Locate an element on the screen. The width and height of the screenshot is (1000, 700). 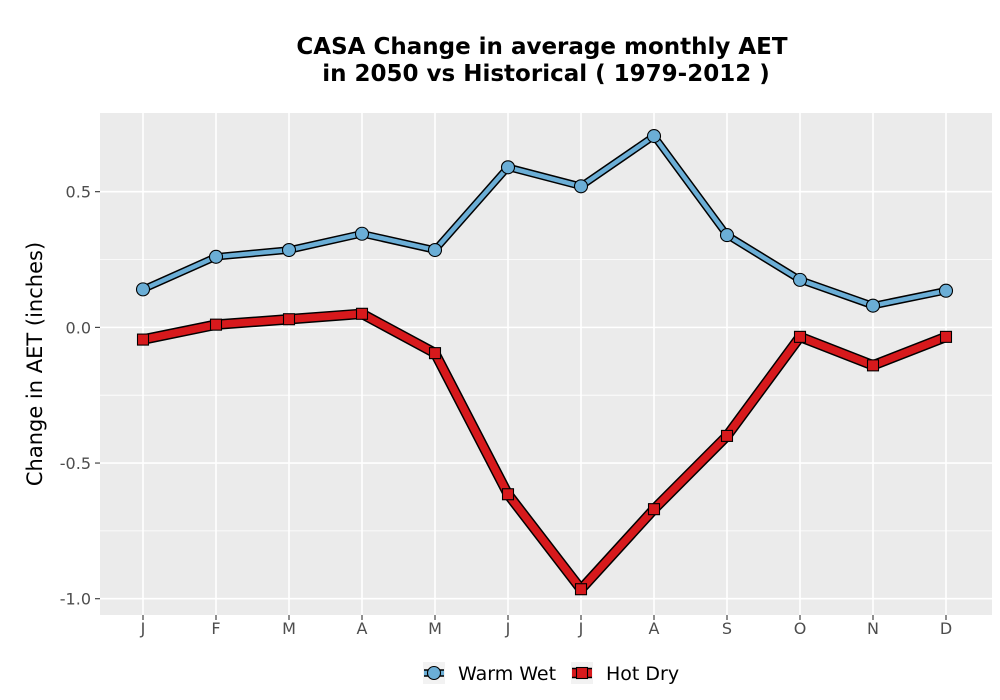
y-axis: -1.0 -0.5 0.0 0.5 is located at coordinates (80, 396).